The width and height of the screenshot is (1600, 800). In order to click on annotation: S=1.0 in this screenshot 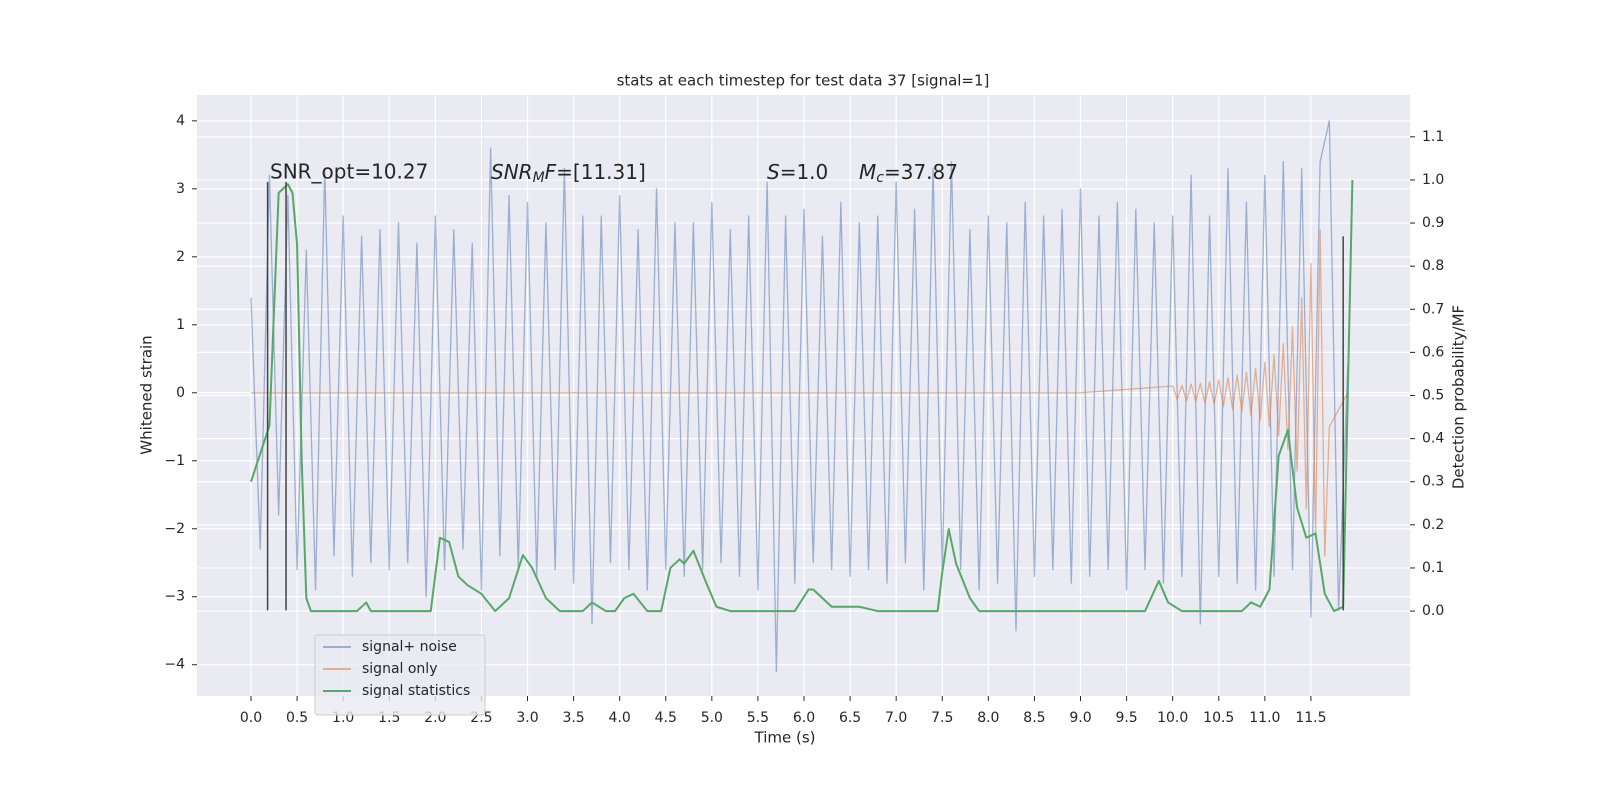, I will do `click(797, 172)`.